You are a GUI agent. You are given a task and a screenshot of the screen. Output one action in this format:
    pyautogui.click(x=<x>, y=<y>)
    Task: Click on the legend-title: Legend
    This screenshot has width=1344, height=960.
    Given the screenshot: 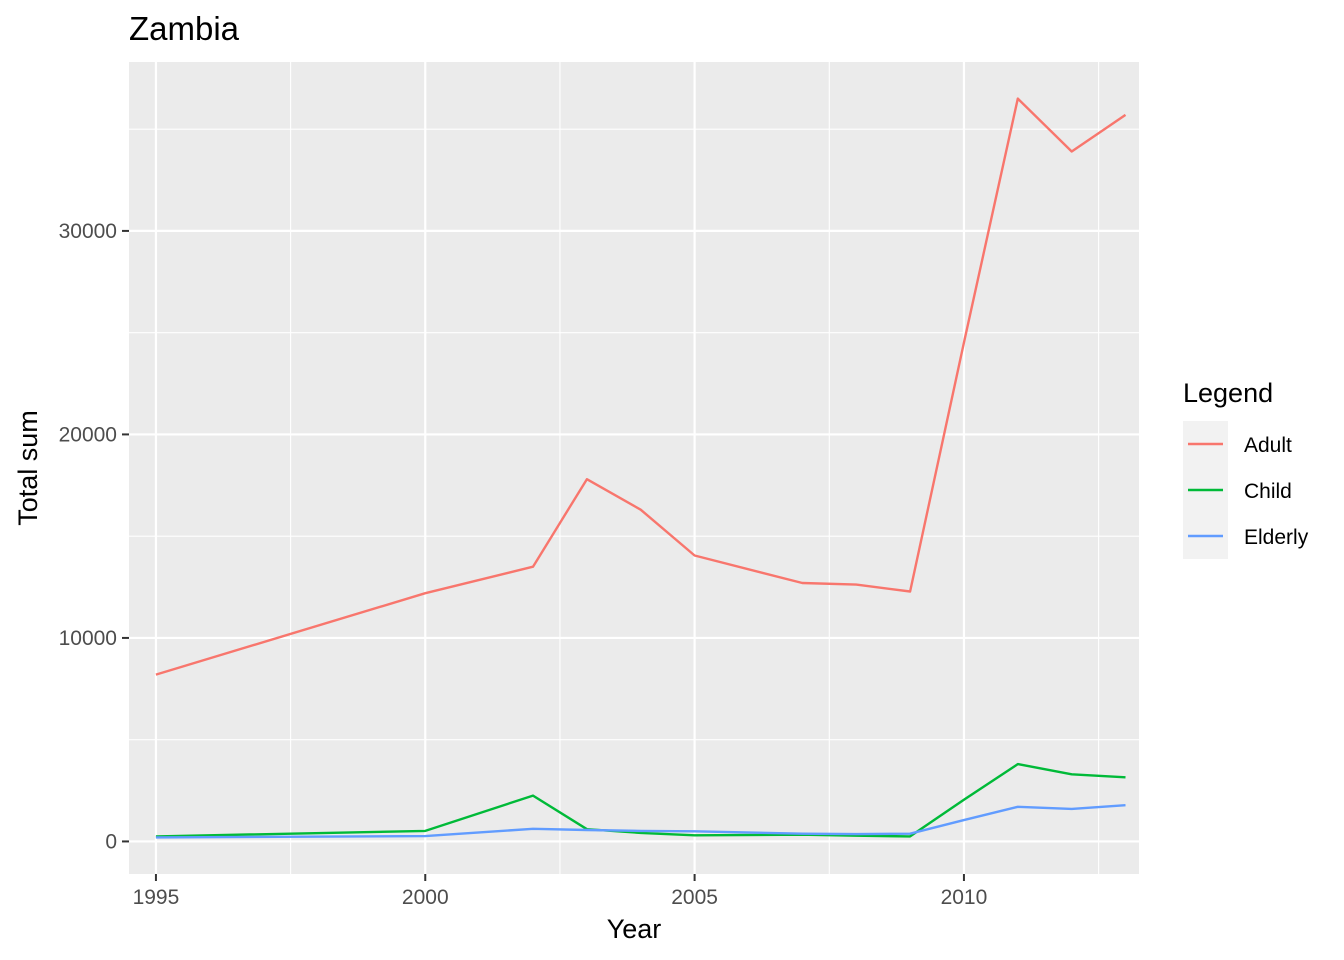 What is the action you would take?
    pyautogui.click(x=1228, y=393)
    